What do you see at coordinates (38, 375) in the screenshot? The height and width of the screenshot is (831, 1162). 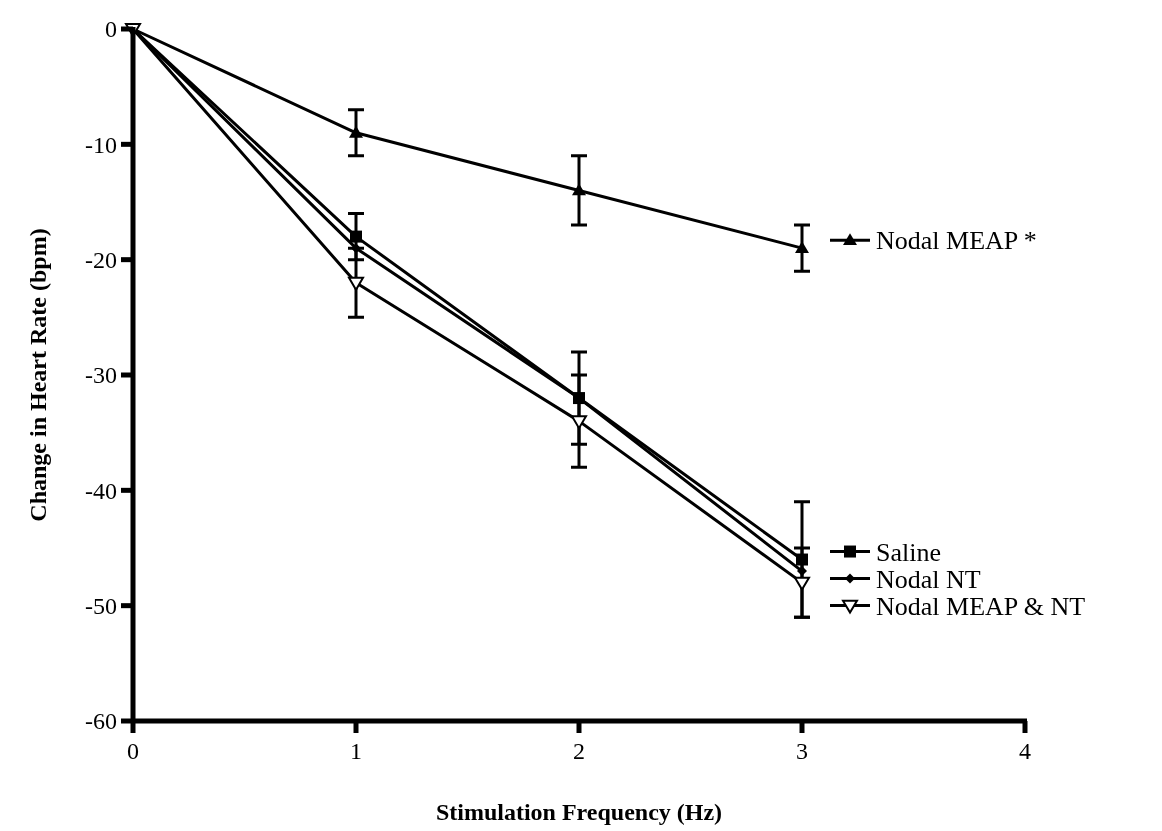 I see `y-axis-title: Change in Heart Rate (bpm)` at bounding box center [38, 375].